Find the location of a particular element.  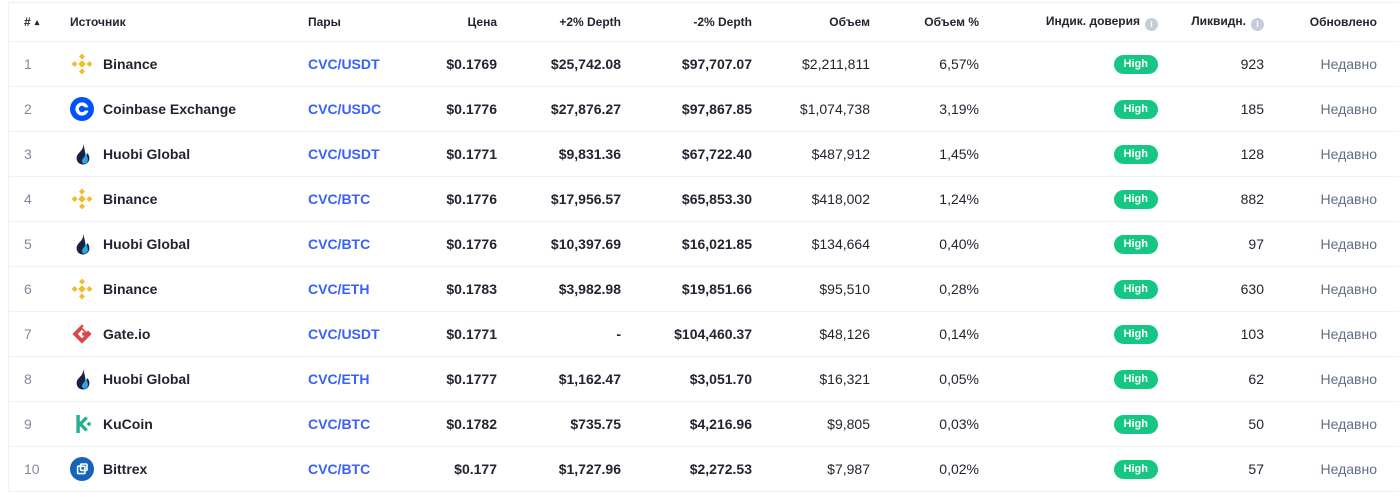

column-header-minus2-depth: -2% Depth is located at coordinates (696, 22).